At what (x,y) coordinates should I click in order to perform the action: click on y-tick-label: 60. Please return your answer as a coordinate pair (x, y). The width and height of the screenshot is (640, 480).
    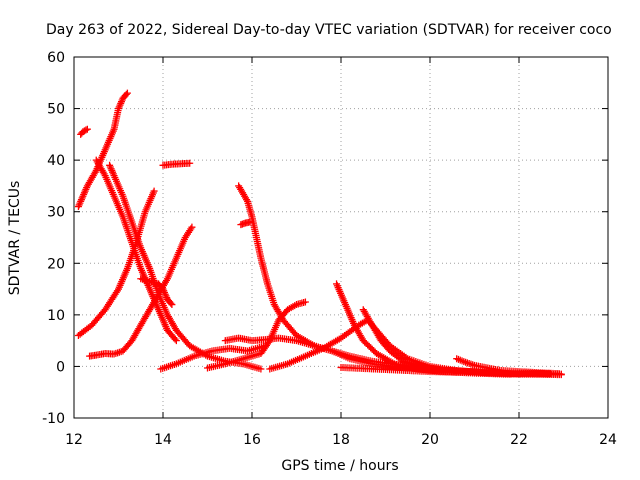
    Looking at the image, I should click on (56, 58).